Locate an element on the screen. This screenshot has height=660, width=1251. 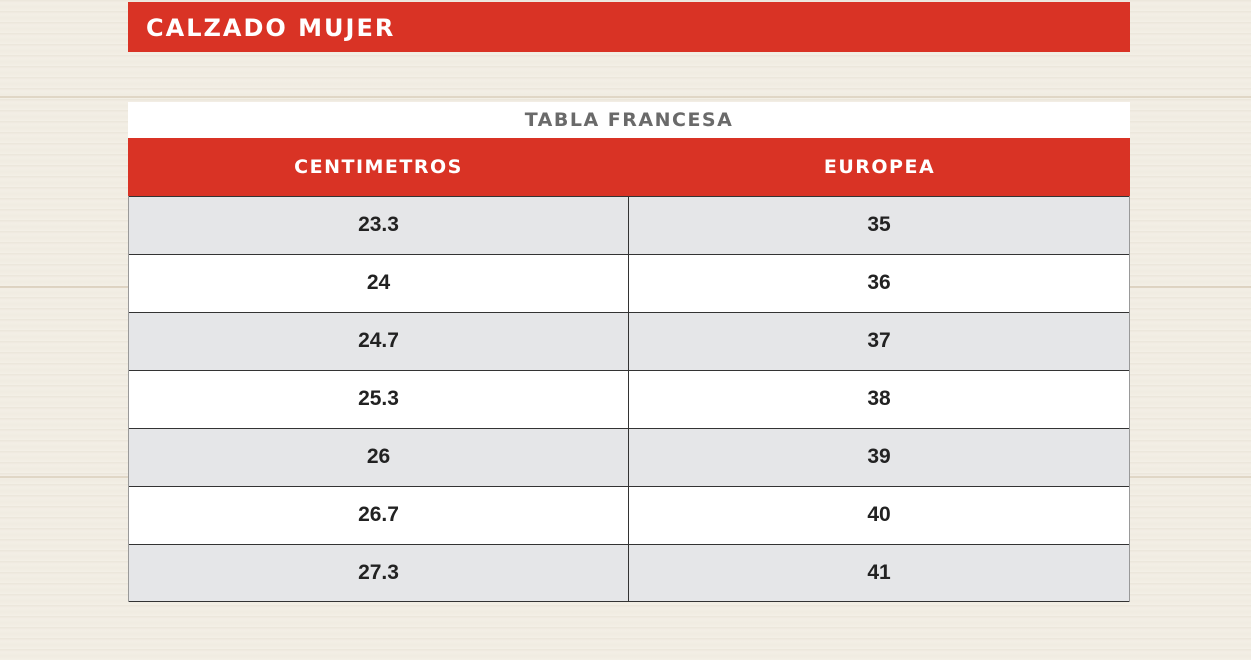
cell-centimetros: 26.7 is located at coordinates (379, 515).